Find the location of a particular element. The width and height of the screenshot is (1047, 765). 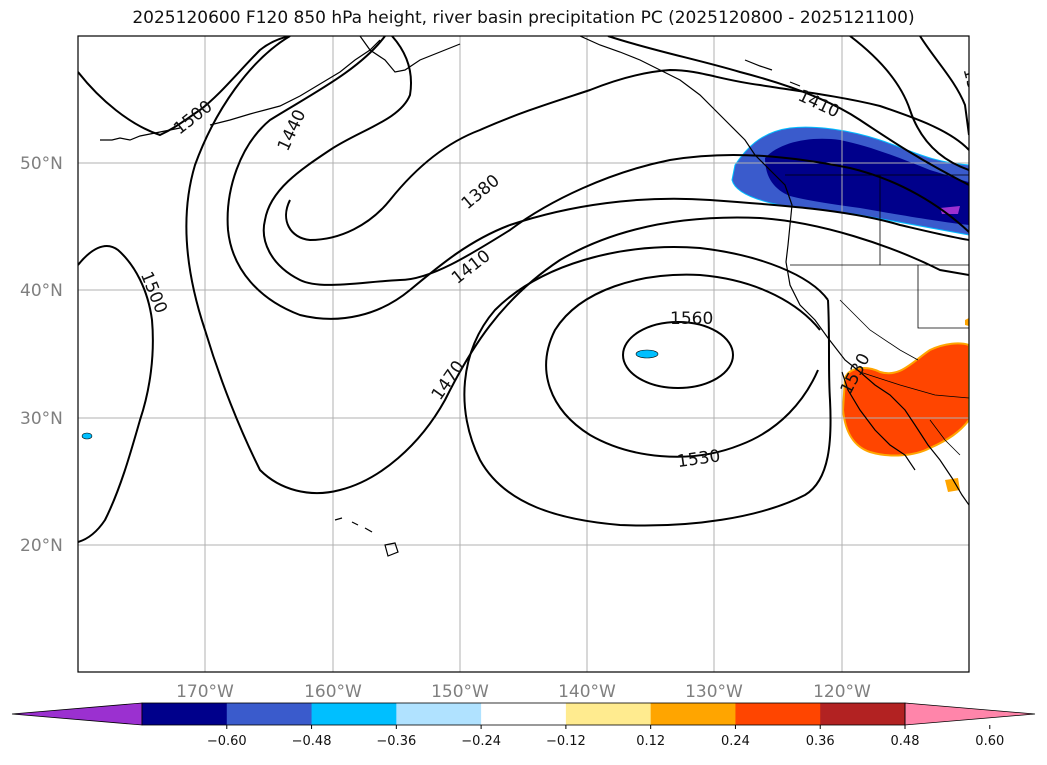

colorbar-tick-label: 0.48 is located at coordinates (905, 741).